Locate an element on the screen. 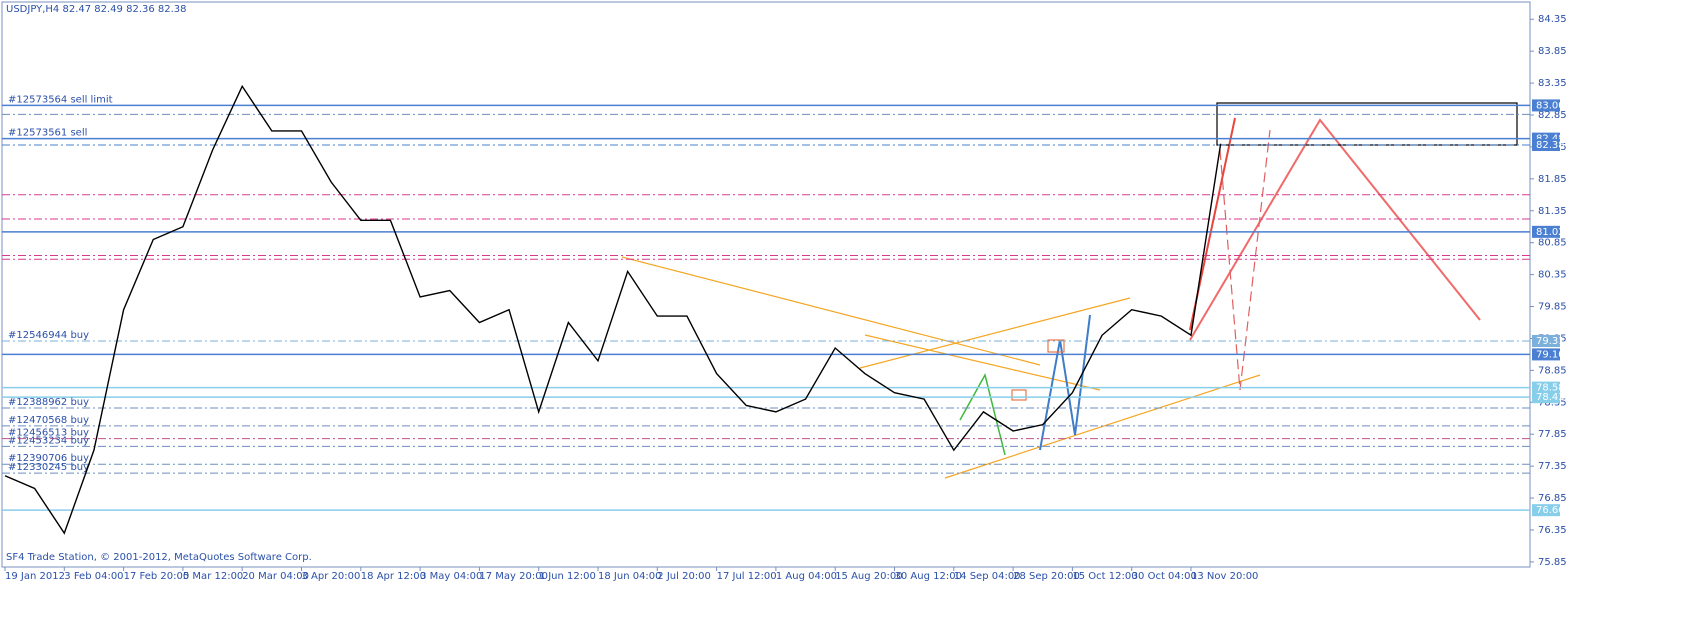  x-tick-label: 3 Apr 20:00 is located at coordinates (331, 576).